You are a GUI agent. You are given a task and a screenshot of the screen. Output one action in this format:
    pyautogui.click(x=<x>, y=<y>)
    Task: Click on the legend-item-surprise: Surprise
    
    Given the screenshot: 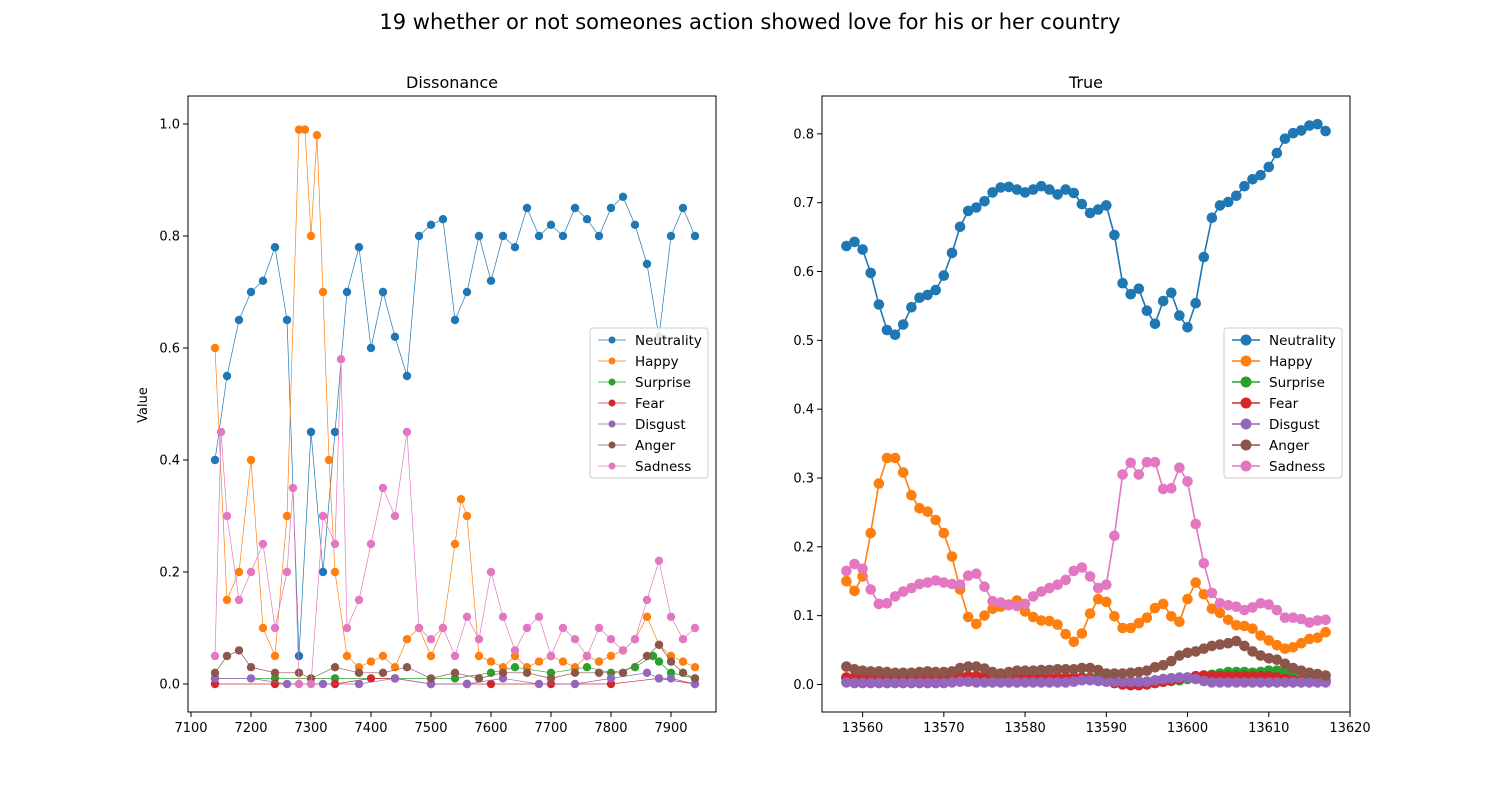 What is the action you would take?
    pyautogui.click(x=1278, y=383)
    